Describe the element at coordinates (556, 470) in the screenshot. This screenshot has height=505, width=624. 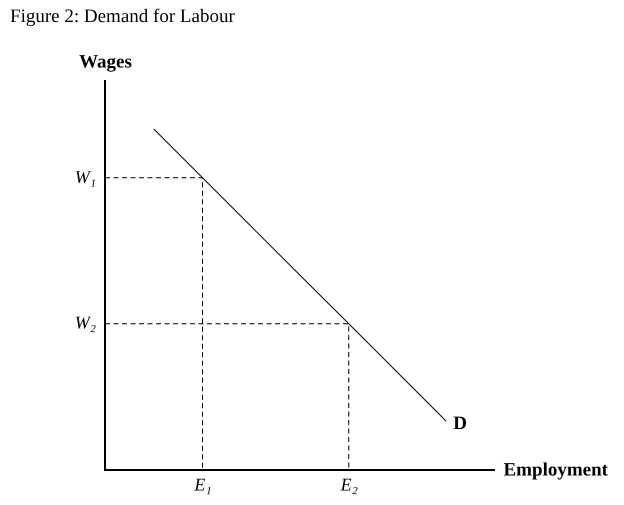
I see `x-axis-title: Employment` at that location.